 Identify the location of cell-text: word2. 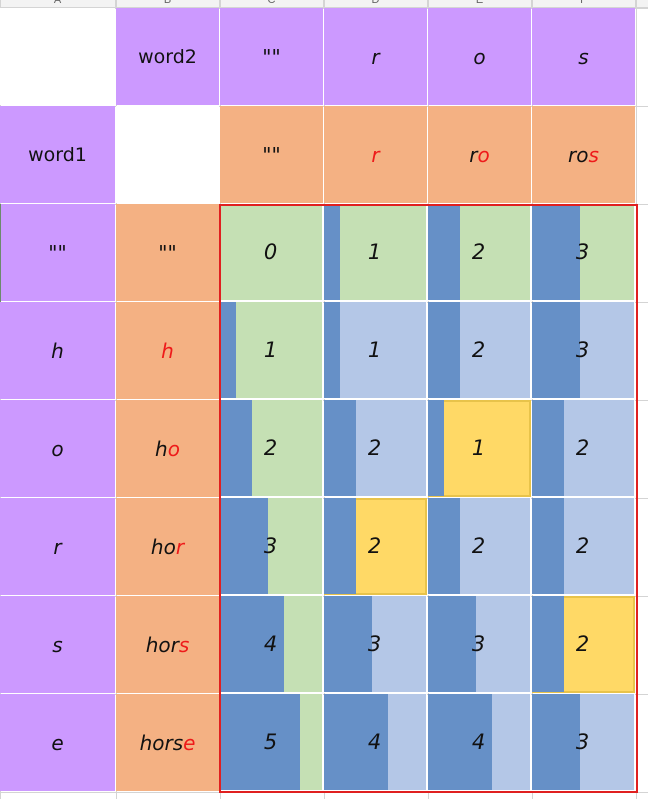
(167, 56).